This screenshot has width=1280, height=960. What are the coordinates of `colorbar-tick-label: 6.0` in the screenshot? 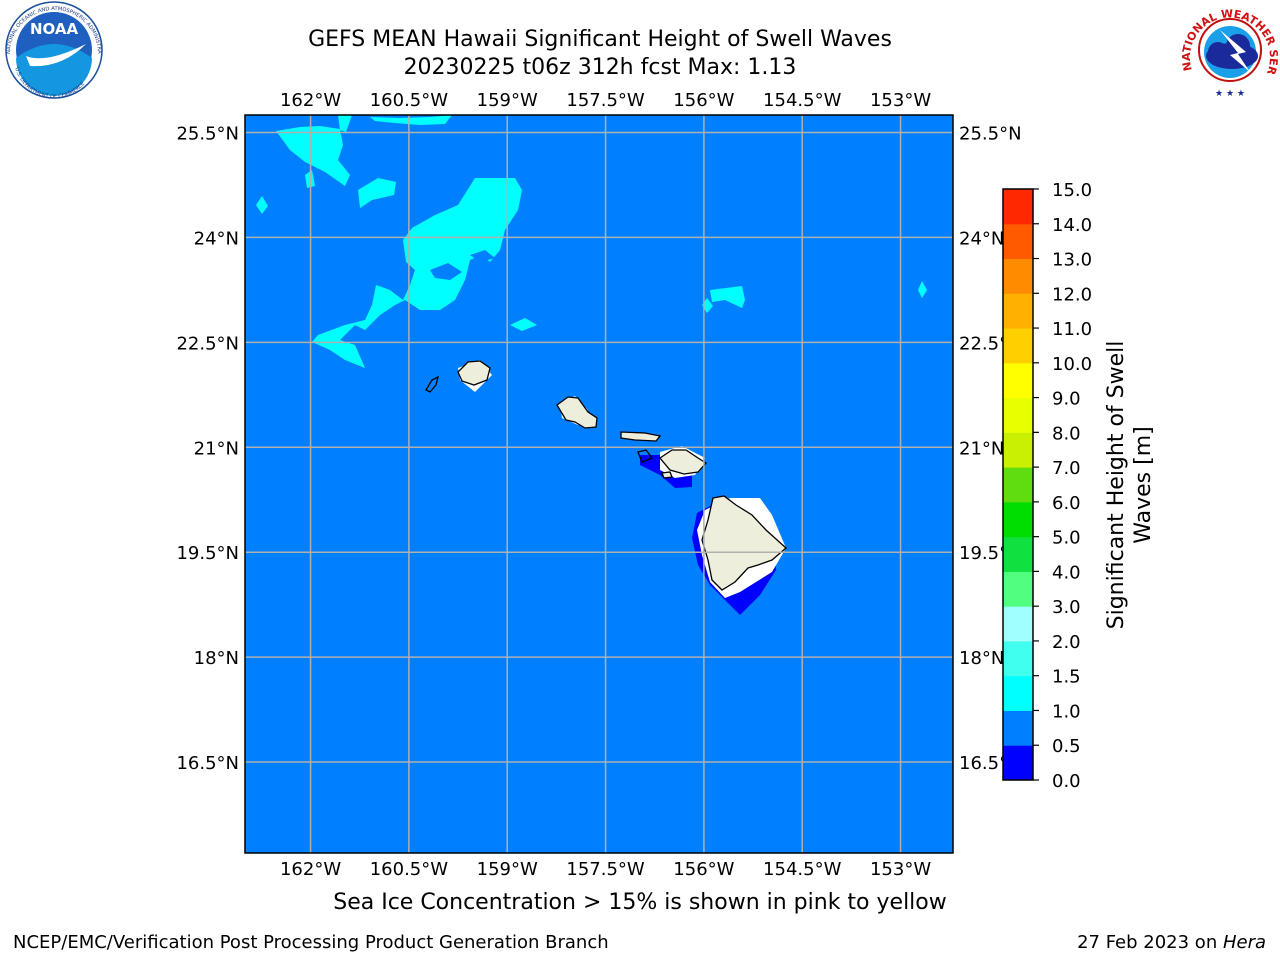 It's located at (1066, 503).